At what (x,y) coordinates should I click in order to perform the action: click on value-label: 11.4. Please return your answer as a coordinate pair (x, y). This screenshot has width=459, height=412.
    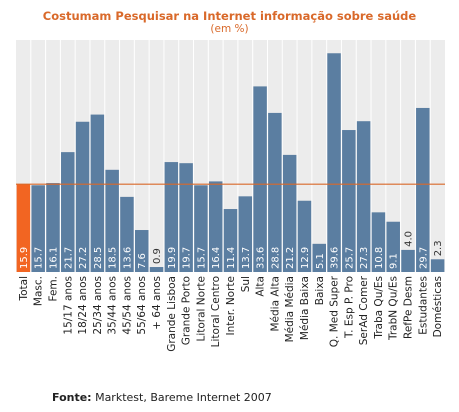
    Looking at the image, I should click on (231, 258).